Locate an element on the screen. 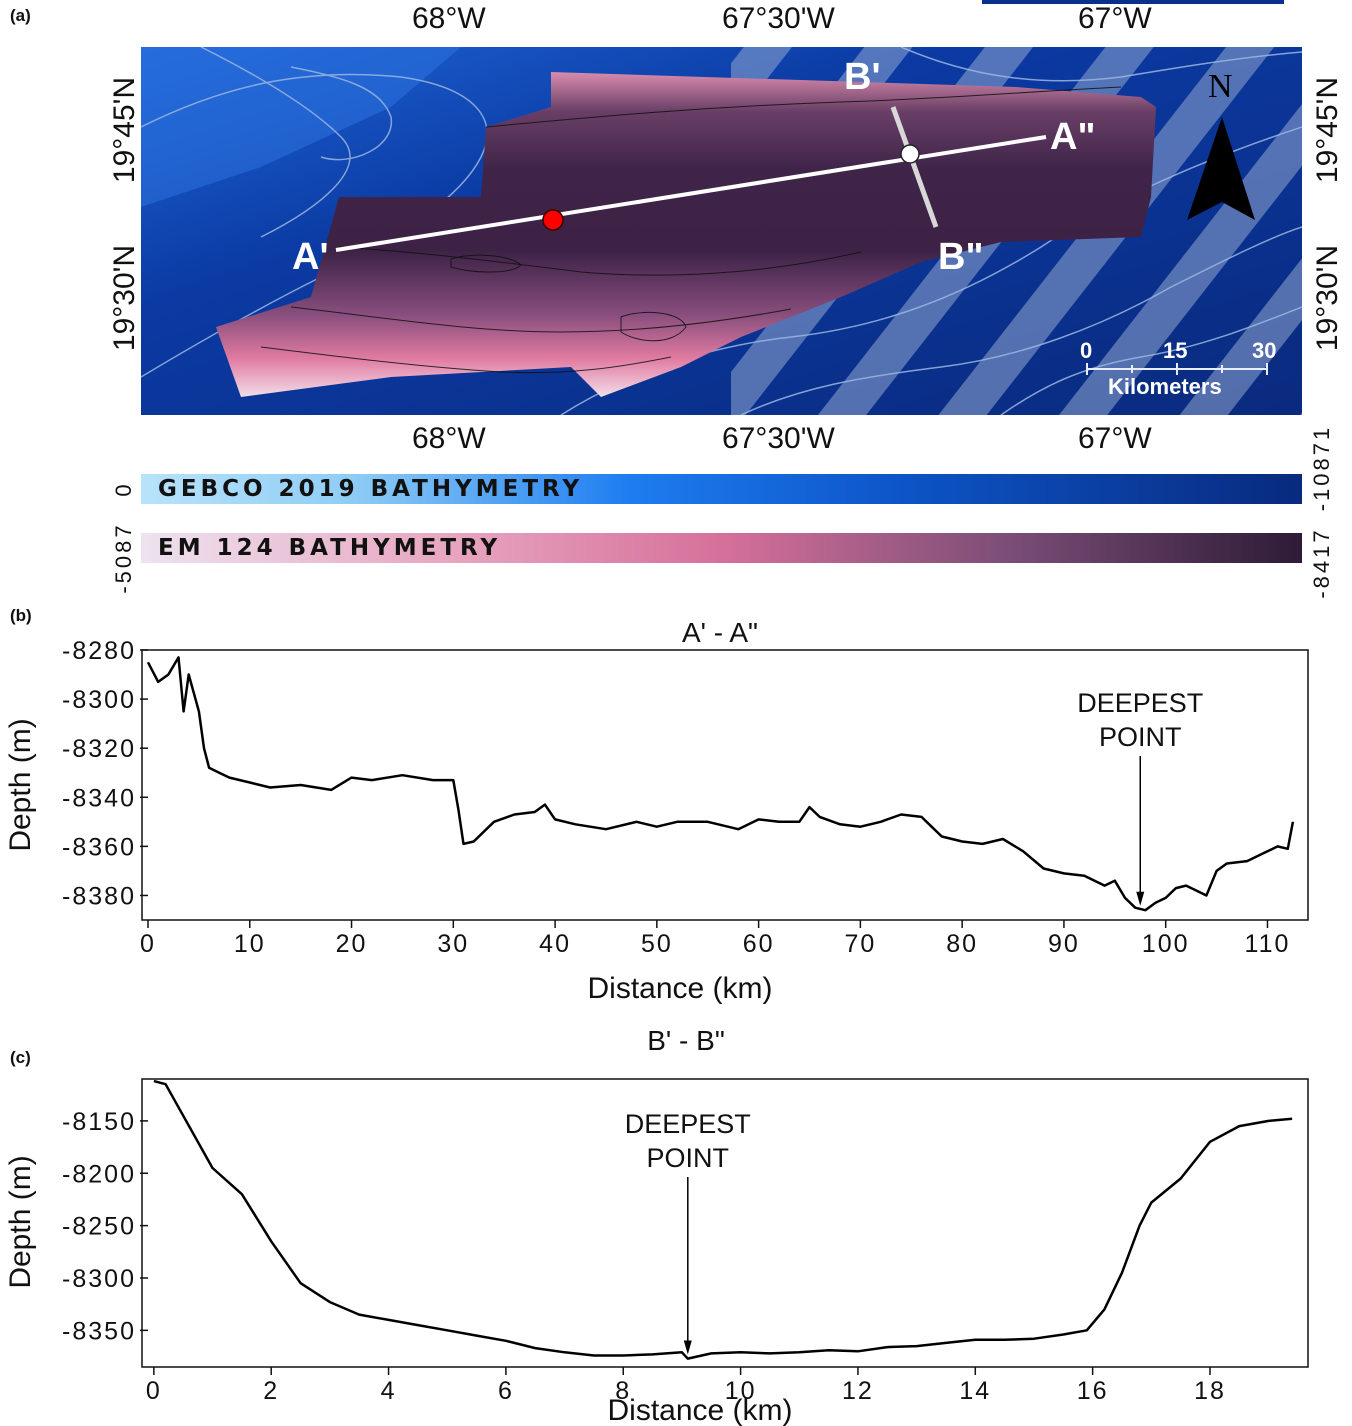  y-tick-label: -8250 is located at coordinates (99, 1227).